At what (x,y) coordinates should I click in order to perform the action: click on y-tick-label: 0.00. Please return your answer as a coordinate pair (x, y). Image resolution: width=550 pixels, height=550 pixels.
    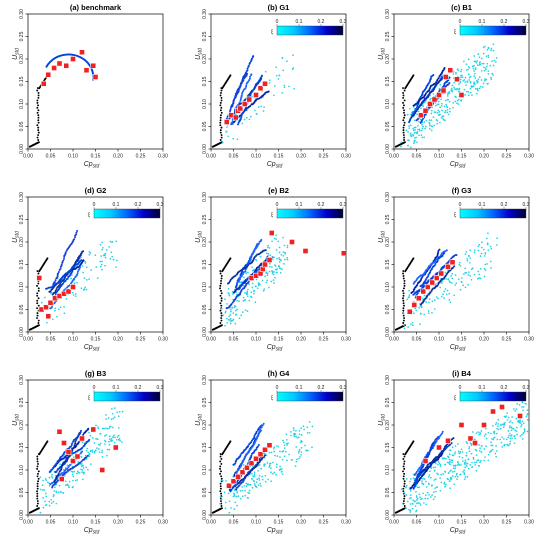
    Looking at the image, I should click on (388, 515).